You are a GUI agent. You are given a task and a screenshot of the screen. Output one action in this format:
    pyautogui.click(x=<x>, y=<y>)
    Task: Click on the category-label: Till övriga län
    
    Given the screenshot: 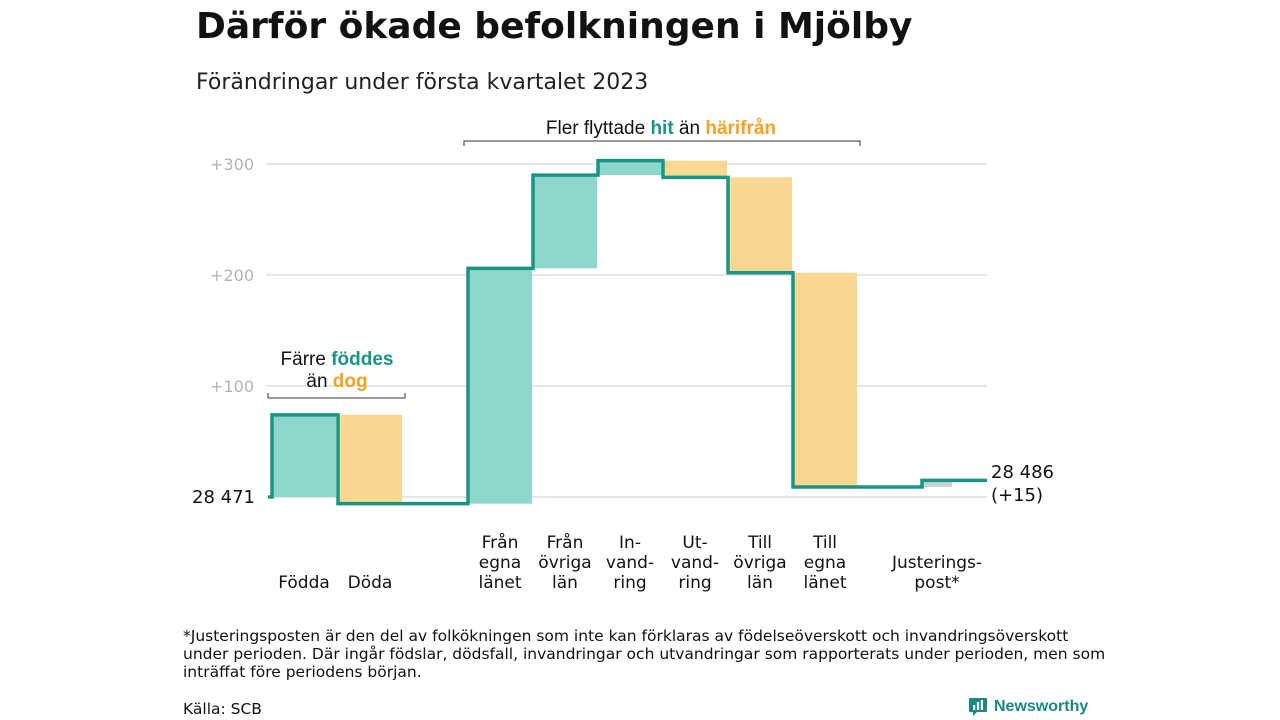 What is the action you would take?
    pyautogui.click(x=759, y=563)
    